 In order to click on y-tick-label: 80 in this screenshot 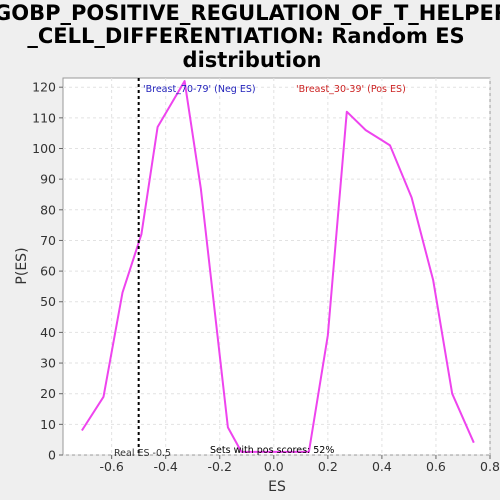, I will do `click(48, 209)`.